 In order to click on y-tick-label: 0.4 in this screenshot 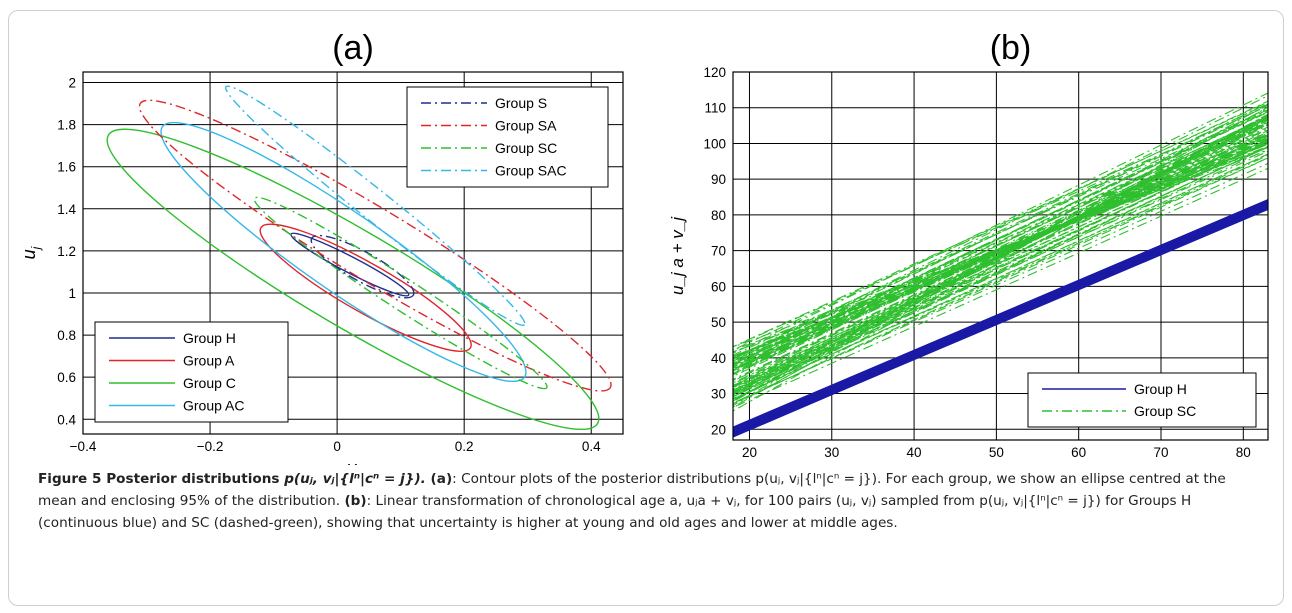, I will do `click(66, 419)`.